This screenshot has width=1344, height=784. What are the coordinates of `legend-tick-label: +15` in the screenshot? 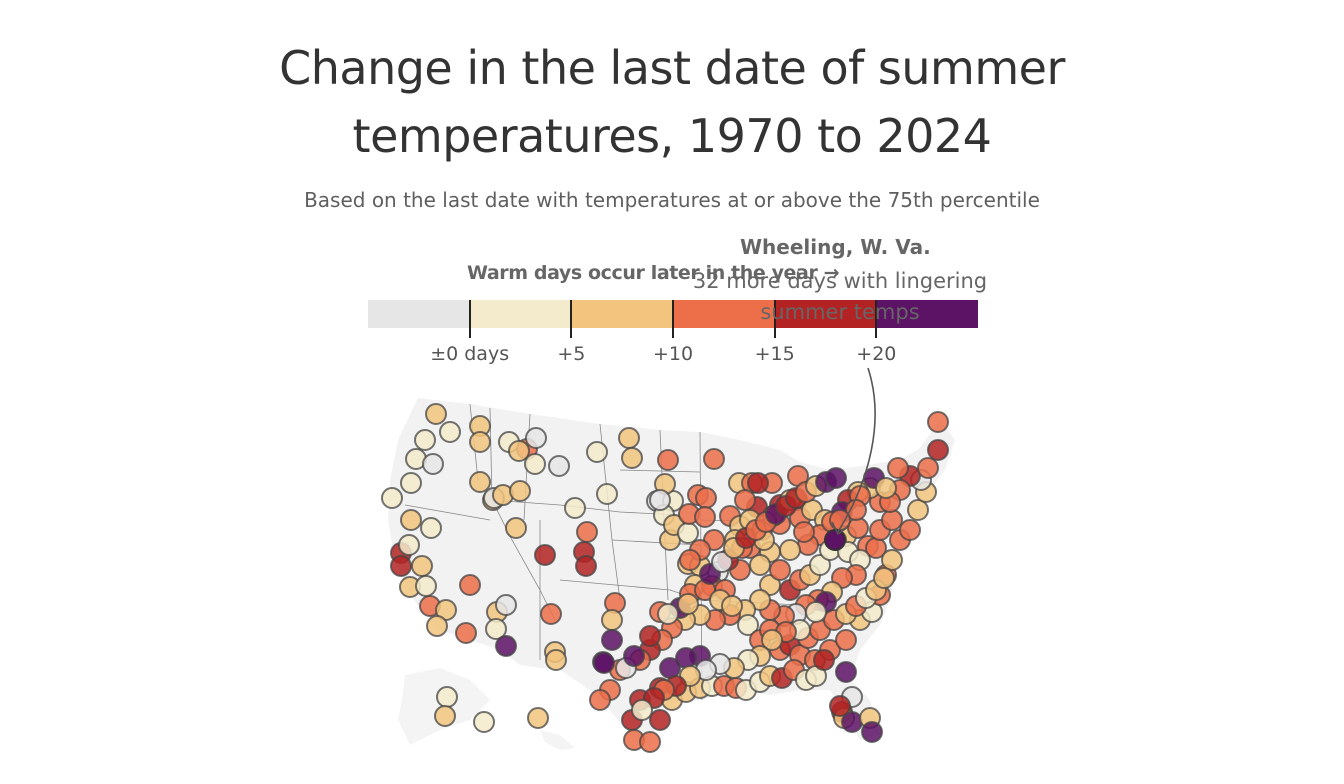 It's located at (774, 354).